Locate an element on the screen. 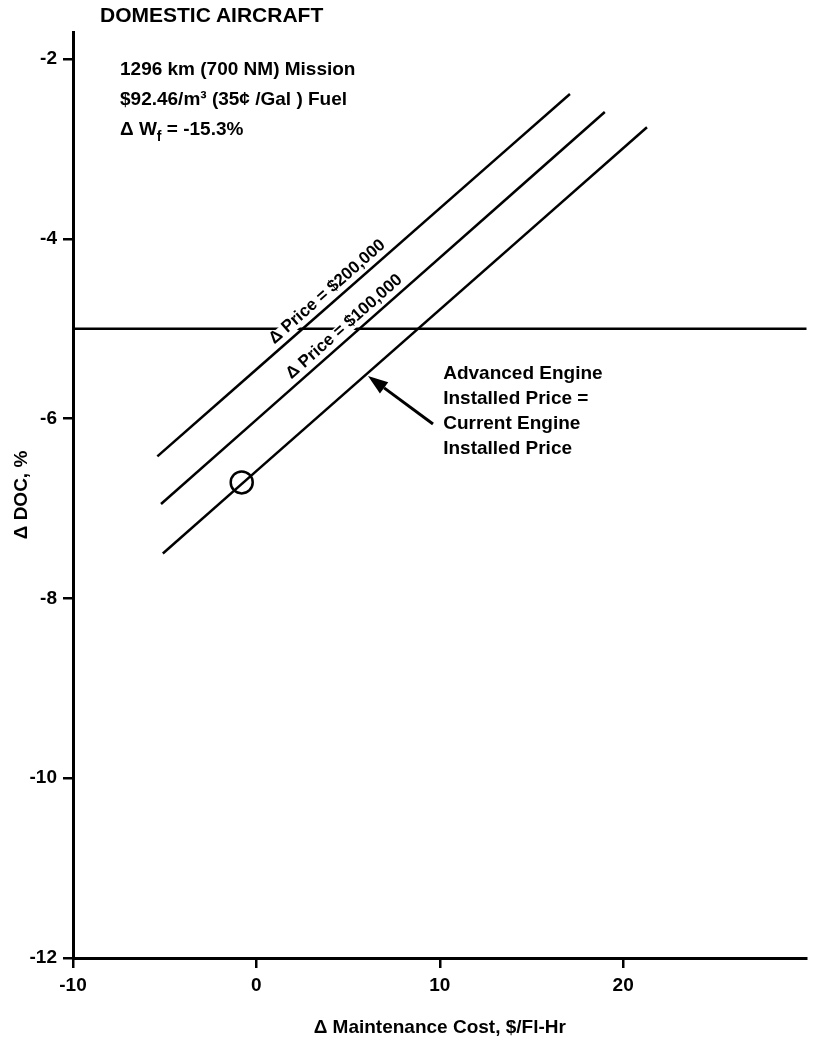 The height and width of the screenshot is (1043, 820). y-tick-label: -4 is located at coordinates (49, 238).